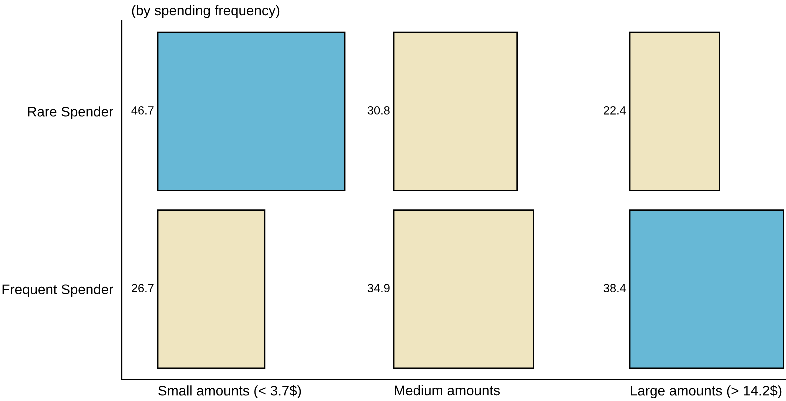 Image resolution: width=786 pixels, height=401 pixels. What do you see at coordinates (58, 291) in the screenshot?
I see `y-tick-label: Frequent Spender` at bounding box center [58, 291].